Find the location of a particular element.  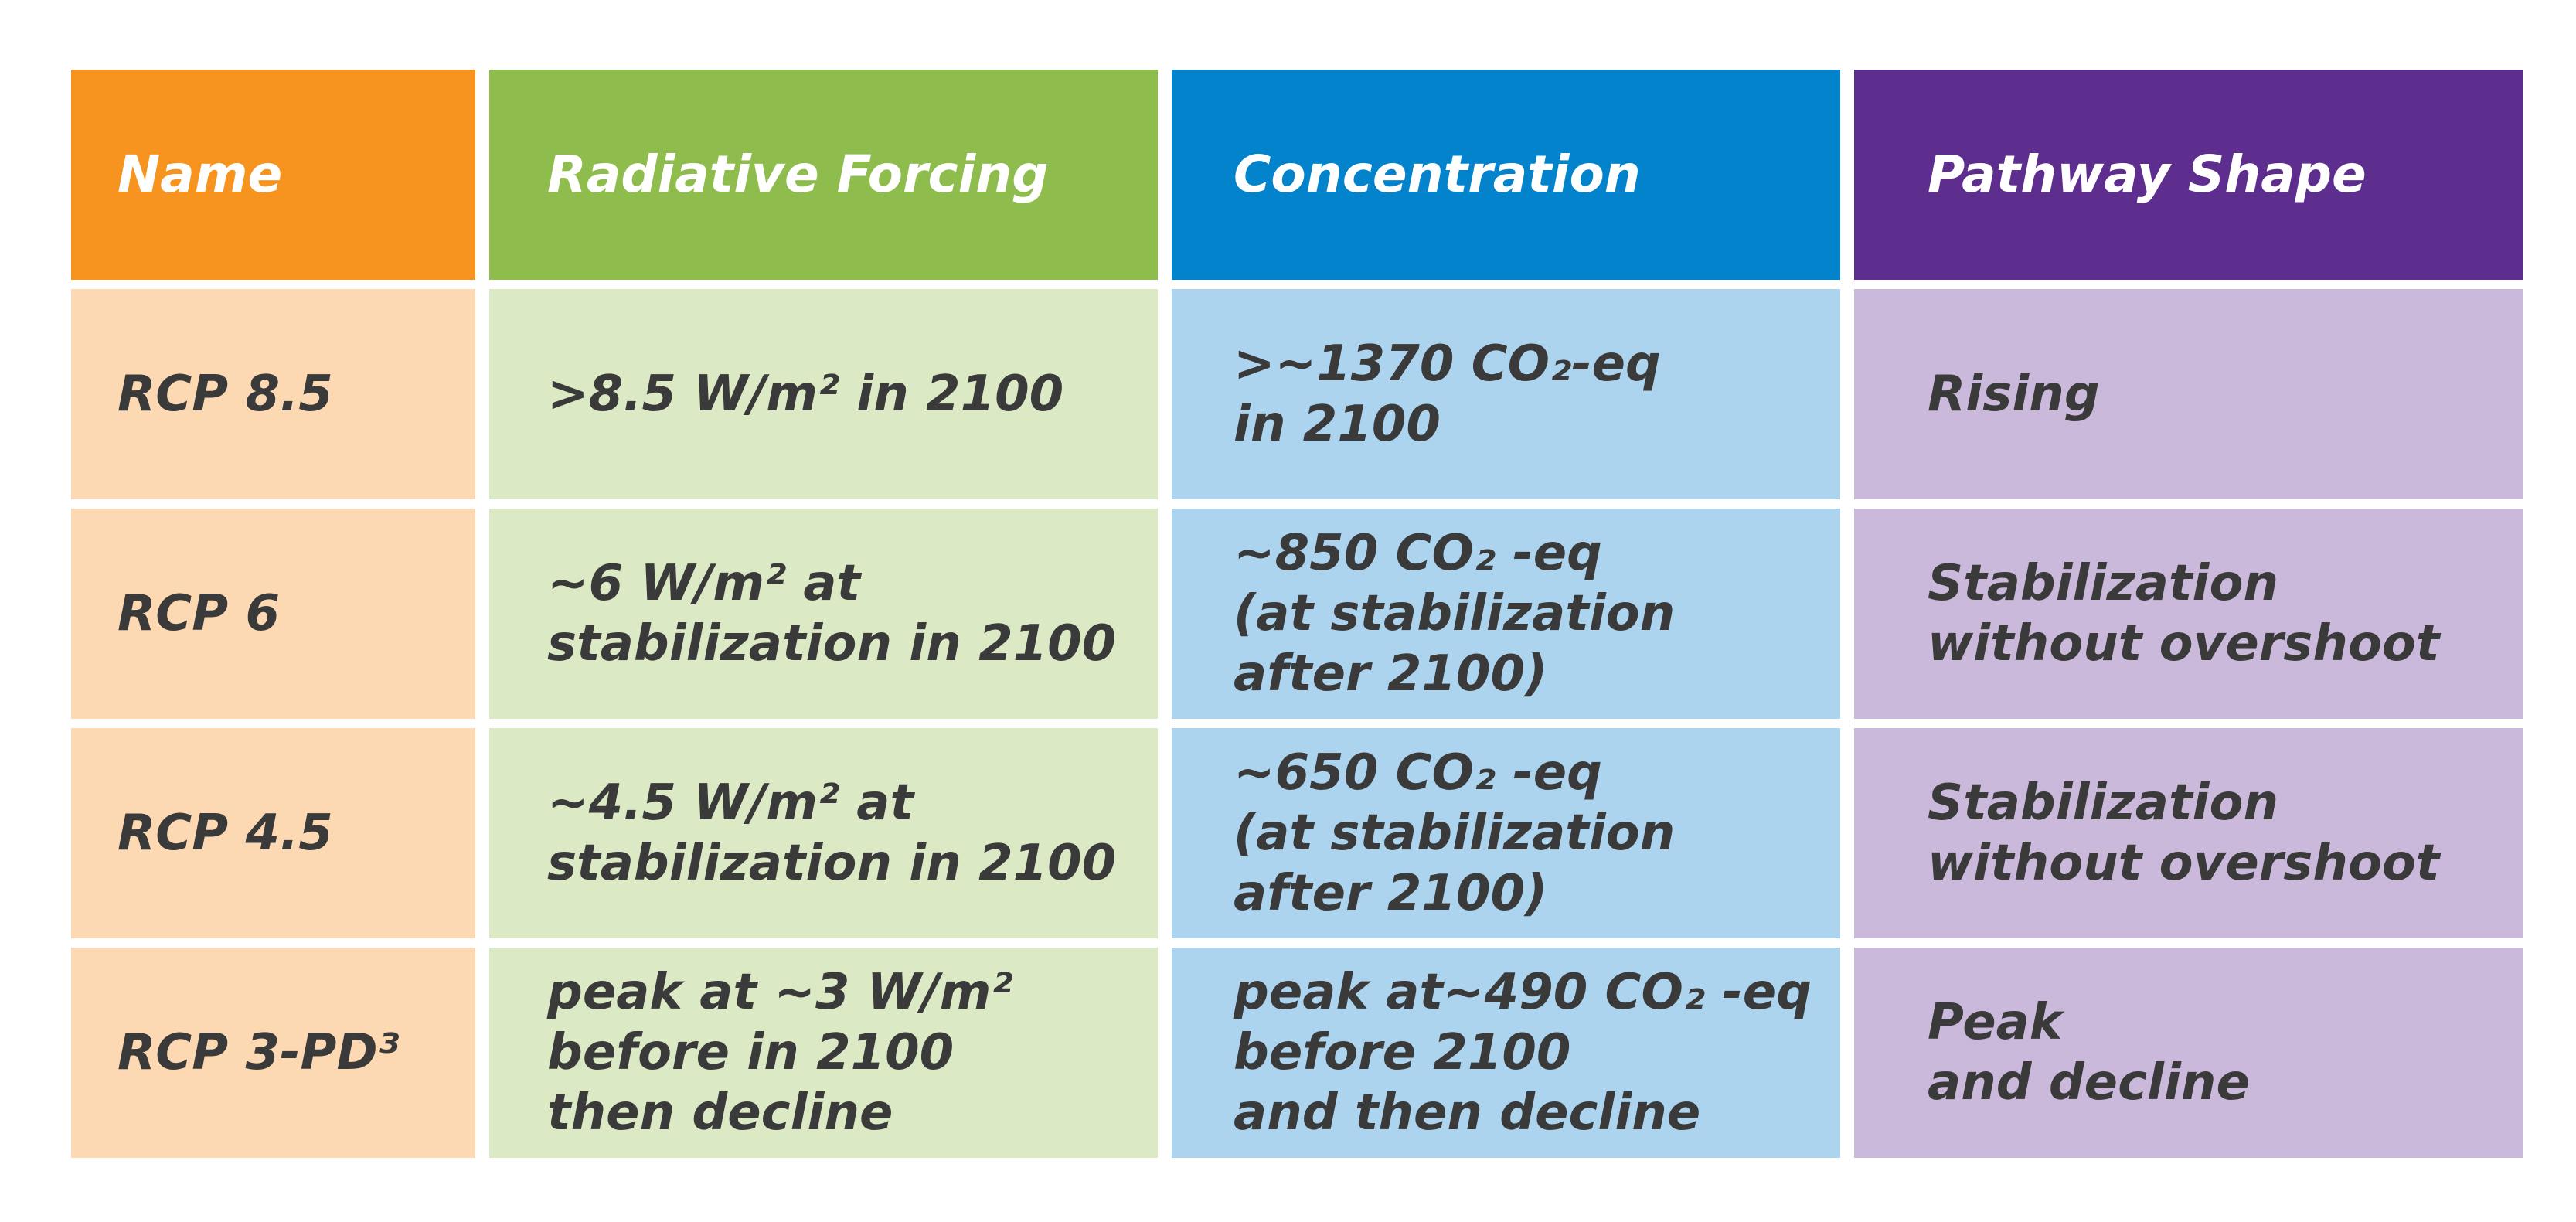

header-radiative-forcing: Radiative Forcing is located at coordinates (823, 175).